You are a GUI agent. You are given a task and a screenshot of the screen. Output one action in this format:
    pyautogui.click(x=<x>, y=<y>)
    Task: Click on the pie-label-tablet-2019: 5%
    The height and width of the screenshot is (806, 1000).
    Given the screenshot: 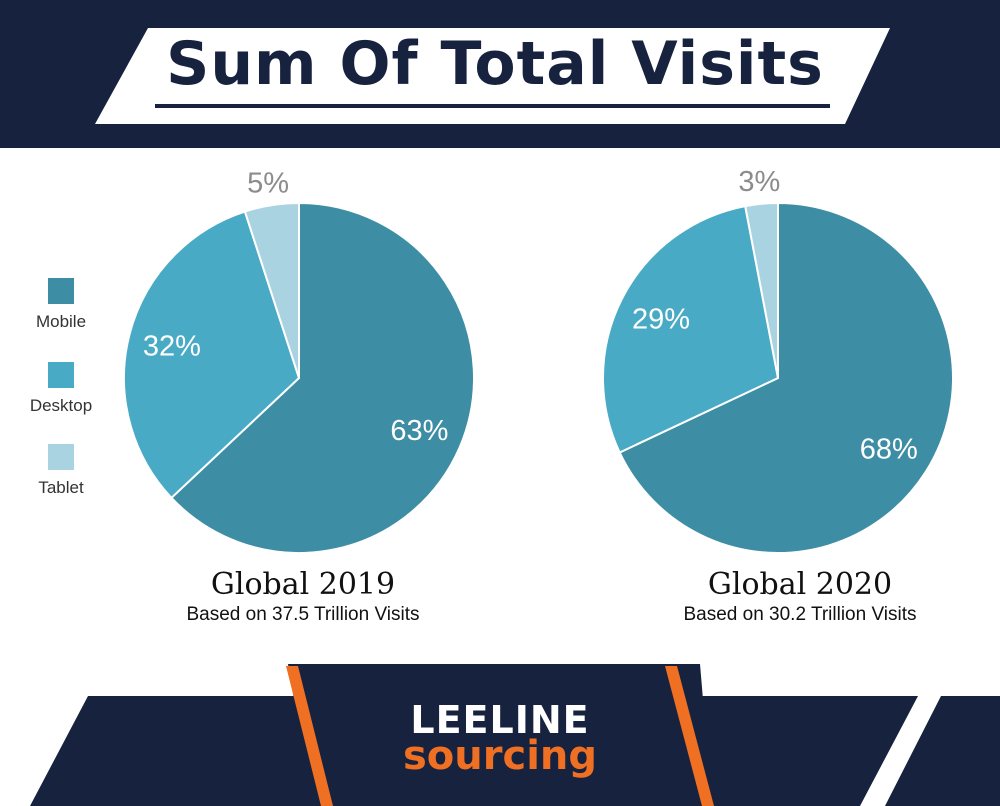 What is the action you would take?
    pyautogui.click(x=268, y=184)
    